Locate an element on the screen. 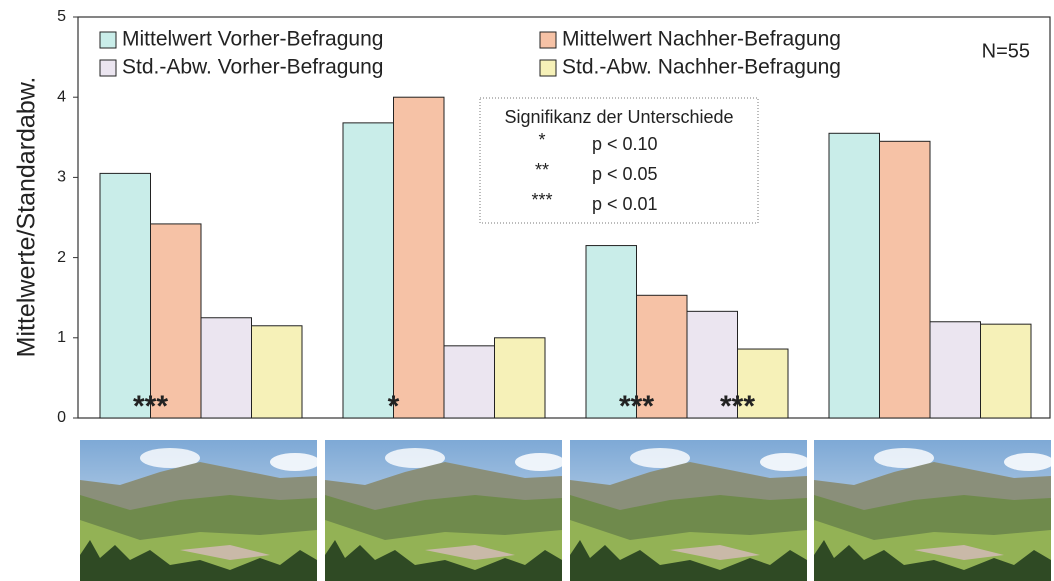 Image resolution: width=1054 pixels, height=581 pixels. significance-symbol: ** is located at coordinates (542, 170).